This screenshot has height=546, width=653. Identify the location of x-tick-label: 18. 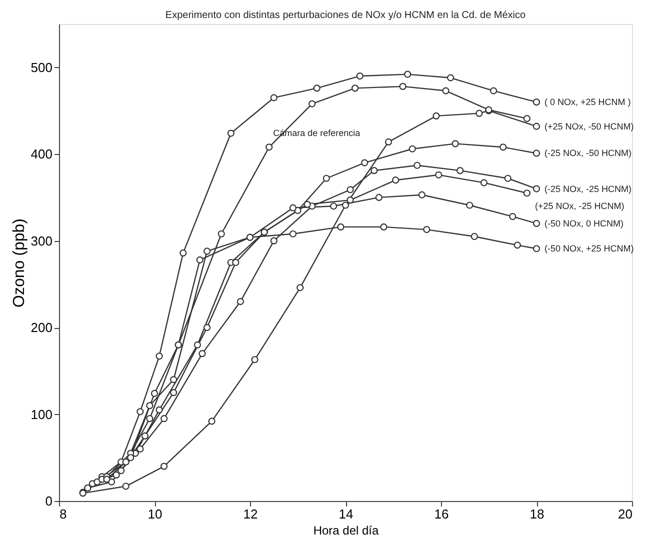
(537, 514).